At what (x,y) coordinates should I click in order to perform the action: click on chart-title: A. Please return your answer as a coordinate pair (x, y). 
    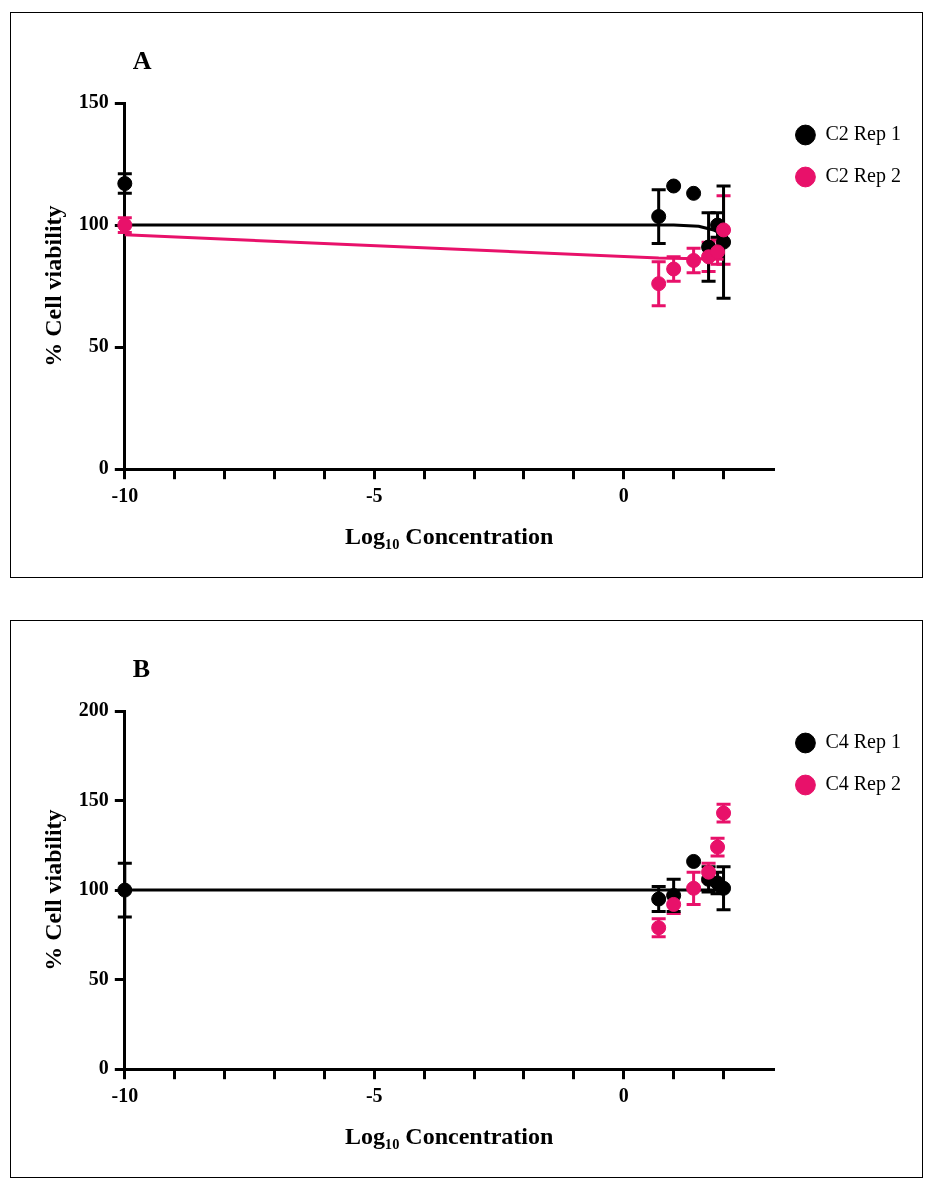
    Looking at the image, I should click on (142, 60).